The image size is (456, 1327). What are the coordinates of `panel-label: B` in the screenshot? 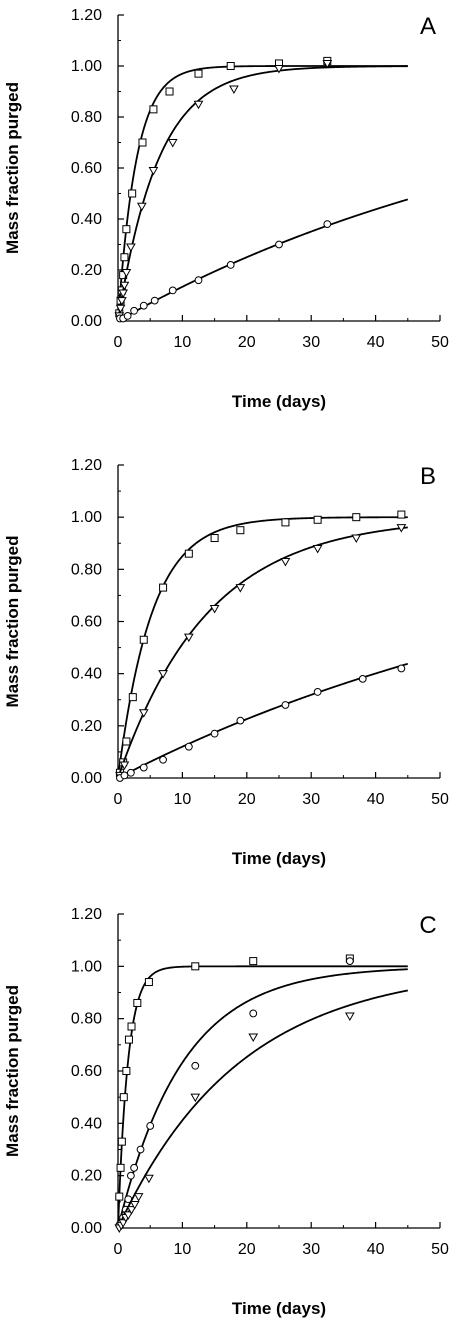 It's located at (428, 476).